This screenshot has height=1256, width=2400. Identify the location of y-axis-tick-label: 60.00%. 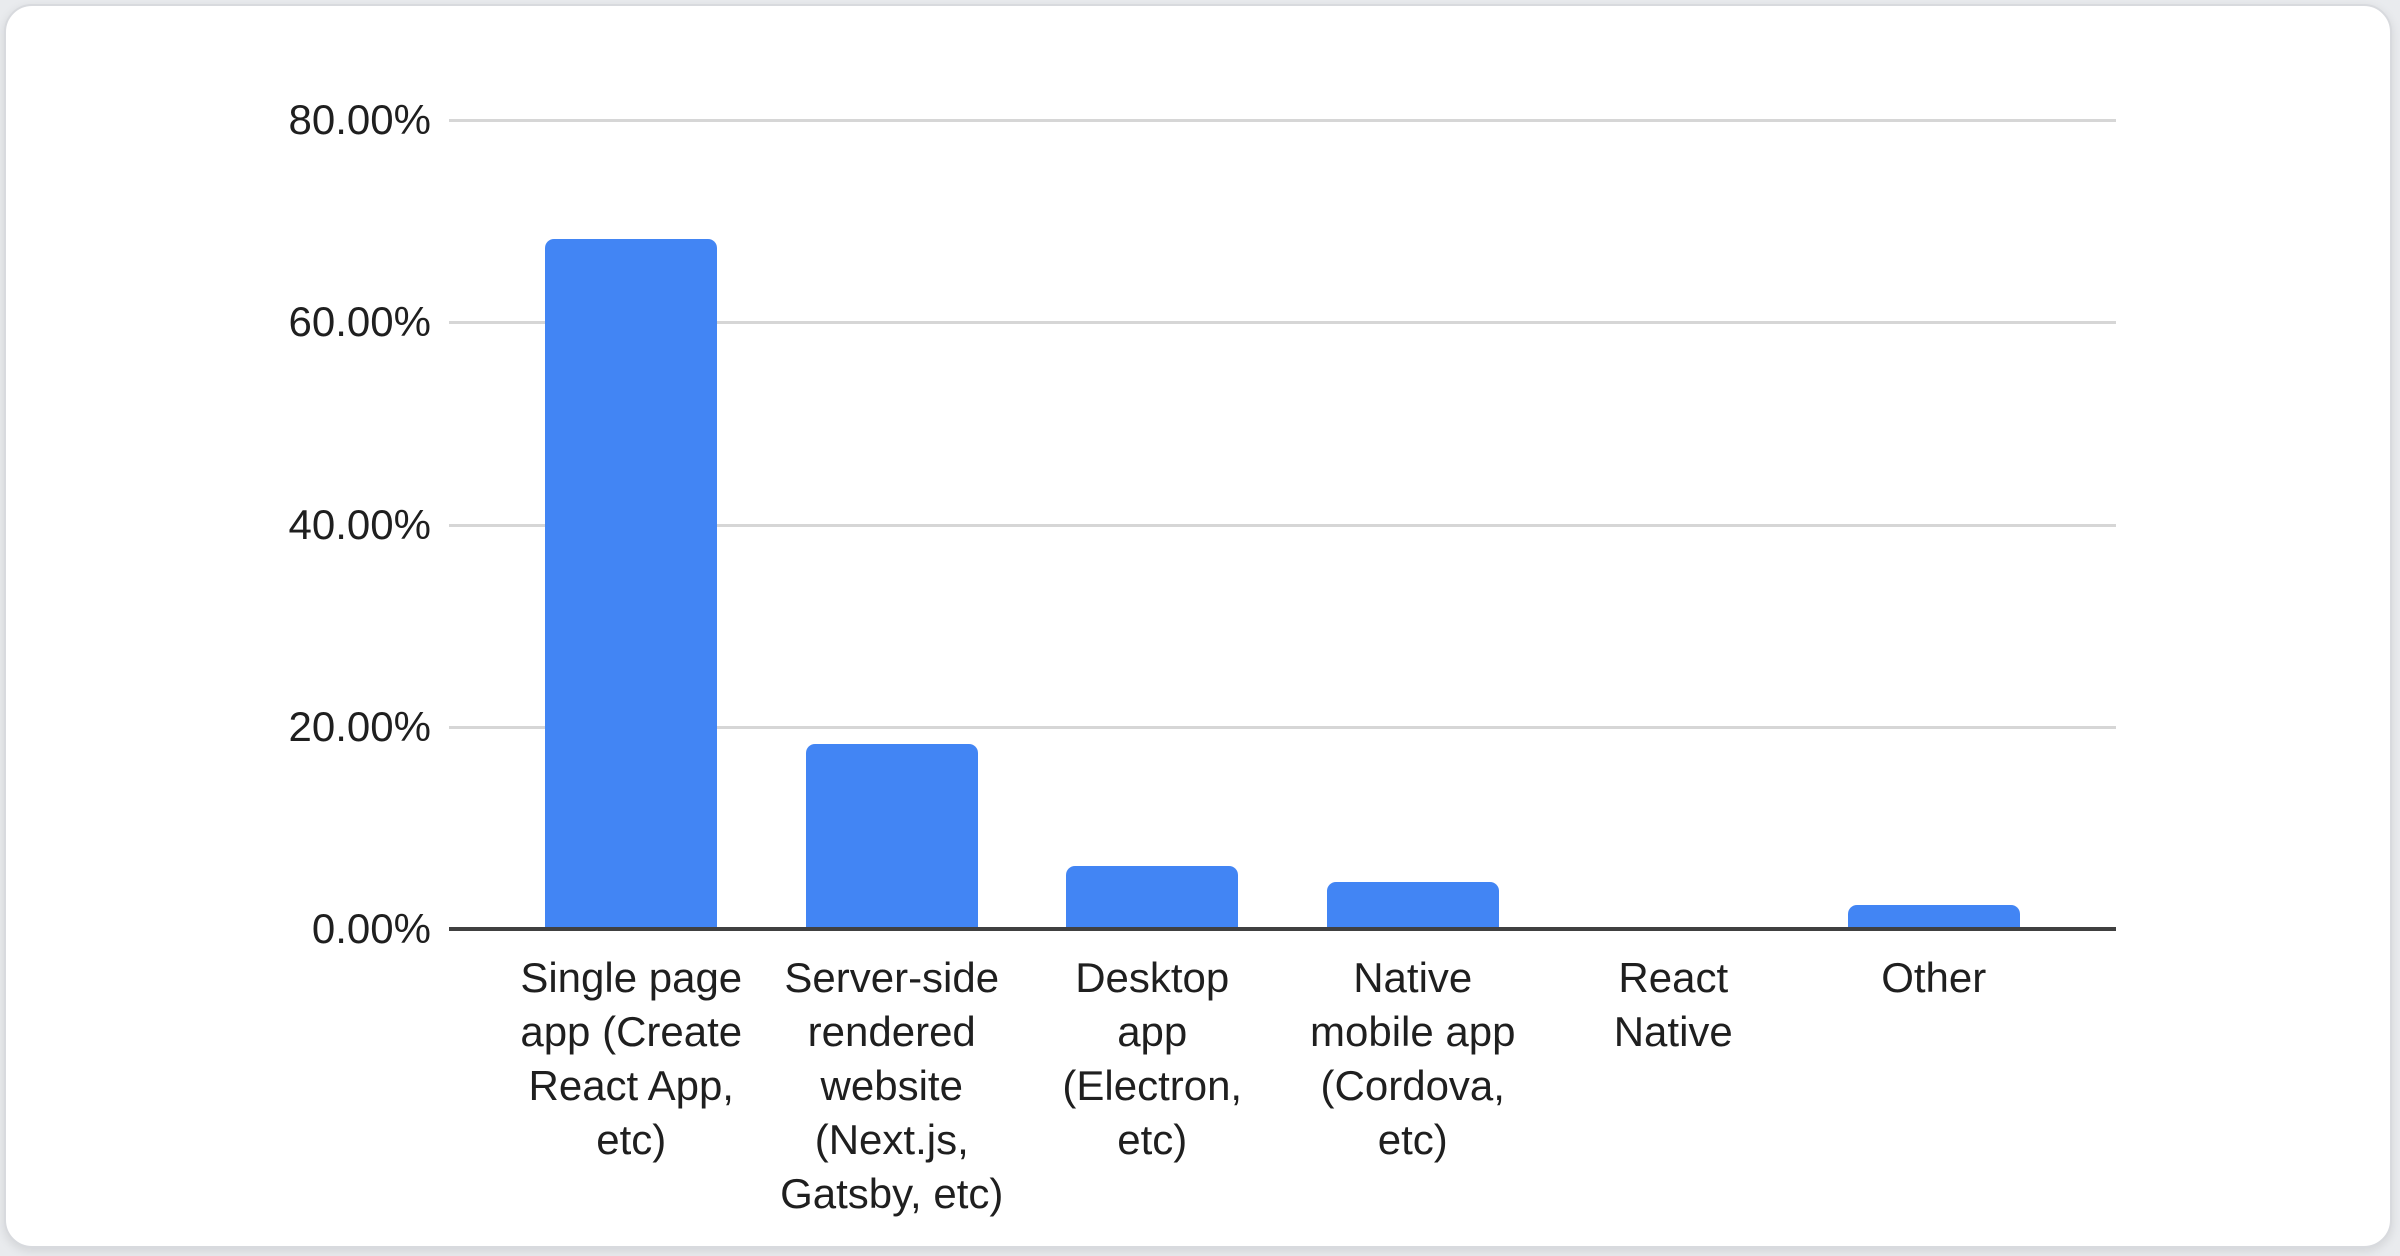
(359, 322).